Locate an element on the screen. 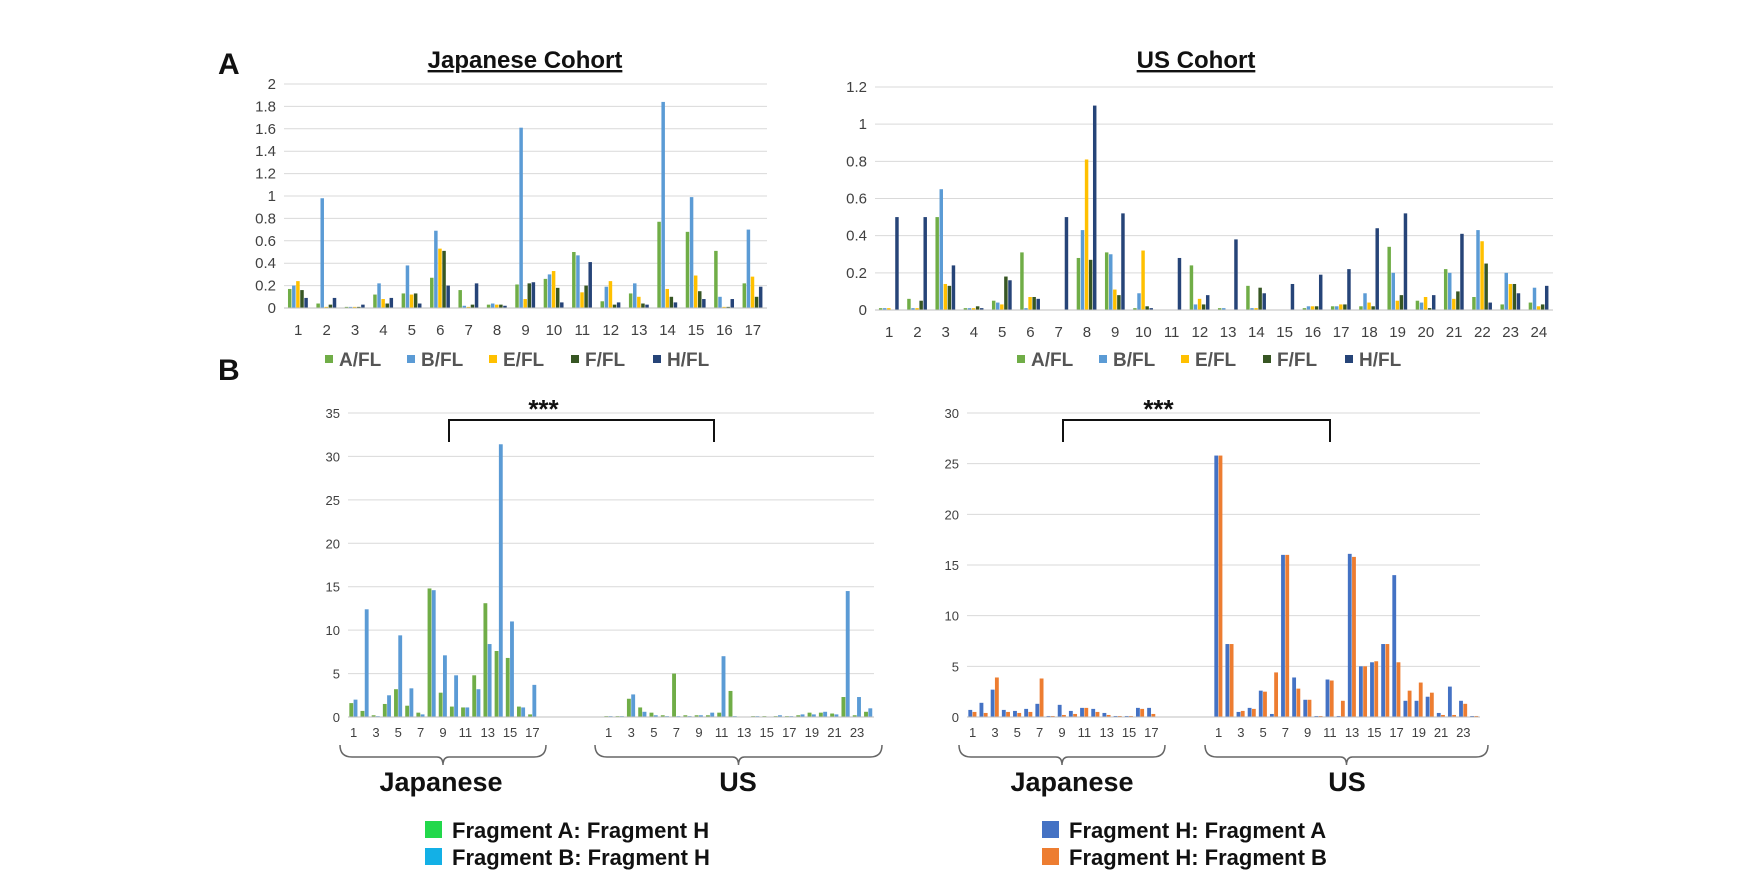 This screenshot has width=1759, height=895. significance-label: *** is located at coordinates (543, 409).